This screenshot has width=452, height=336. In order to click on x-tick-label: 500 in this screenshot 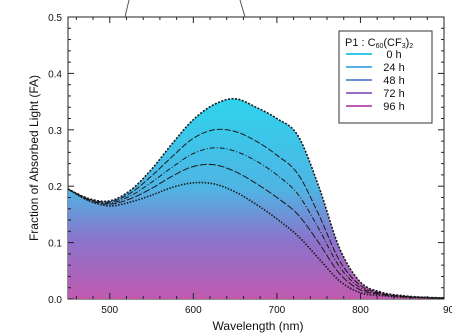, I will do `click(109, 310)`.